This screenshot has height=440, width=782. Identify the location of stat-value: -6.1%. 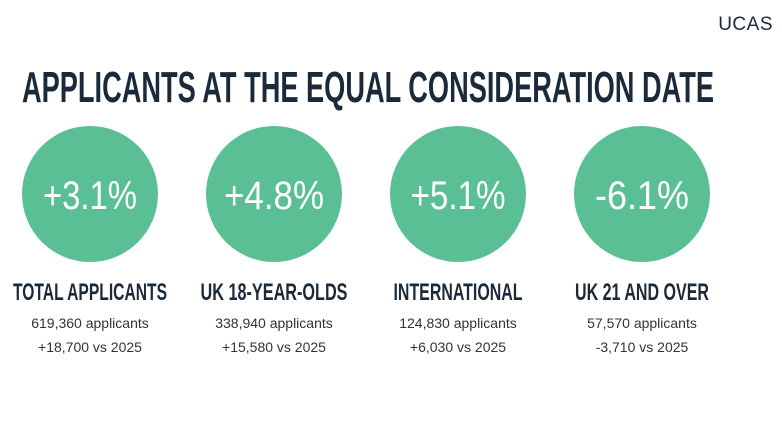
(642, 196).